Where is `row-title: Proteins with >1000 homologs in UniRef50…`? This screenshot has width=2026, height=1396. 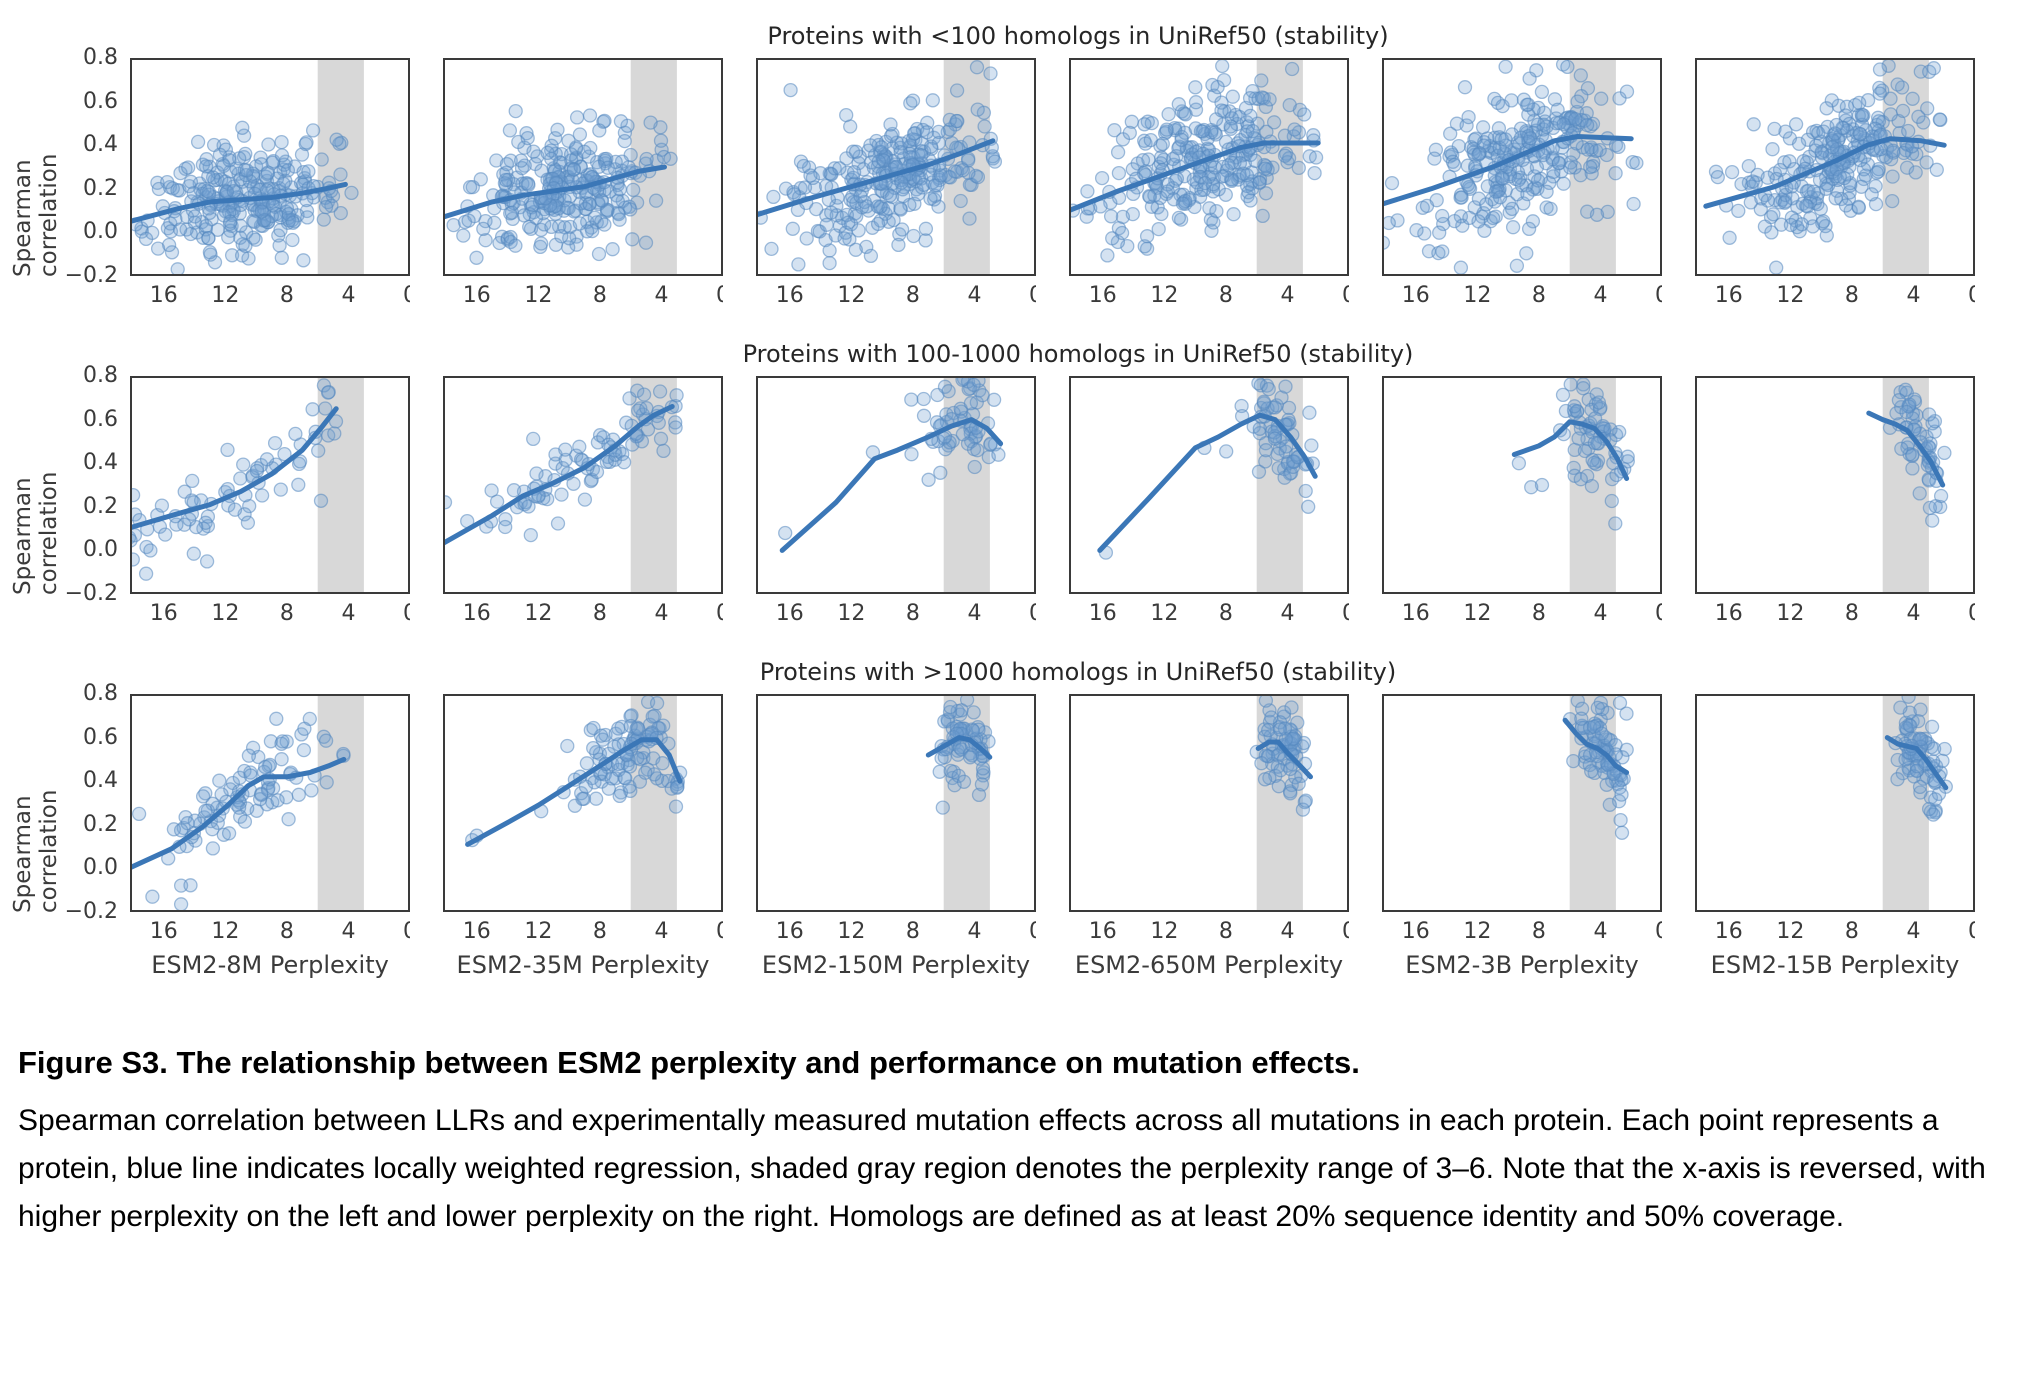 row-title: Proteins with >1000 homologs in UniRef50… is located at coordinates (1078, 672).